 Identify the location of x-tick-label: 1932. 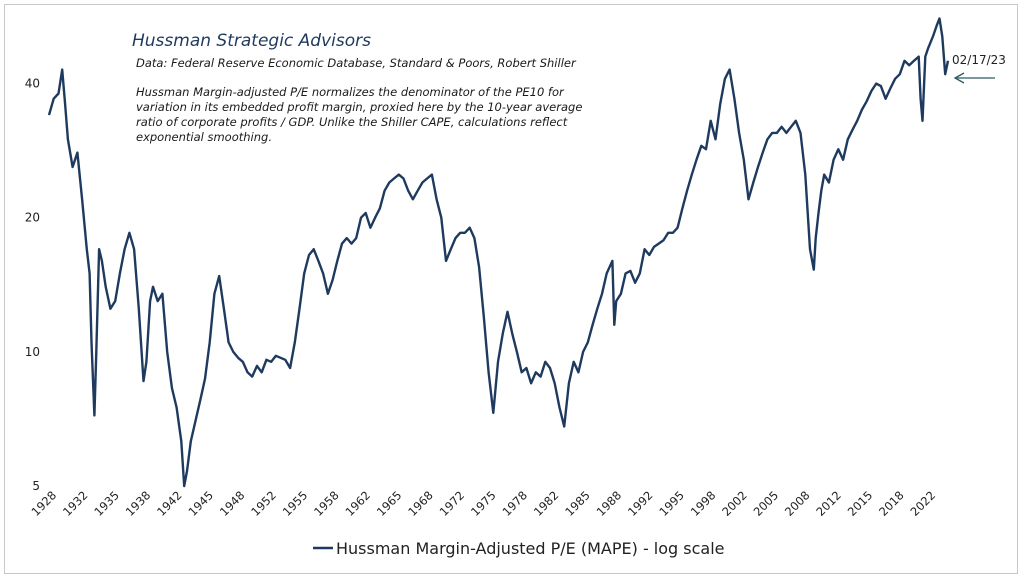
(75, 503).